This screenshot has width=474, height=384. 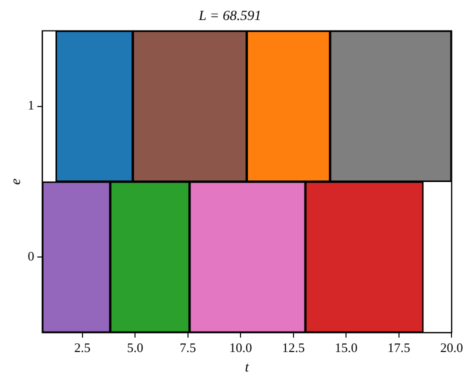 I want to click on chart-title: L = 68.591, so click(x=230, y=16).